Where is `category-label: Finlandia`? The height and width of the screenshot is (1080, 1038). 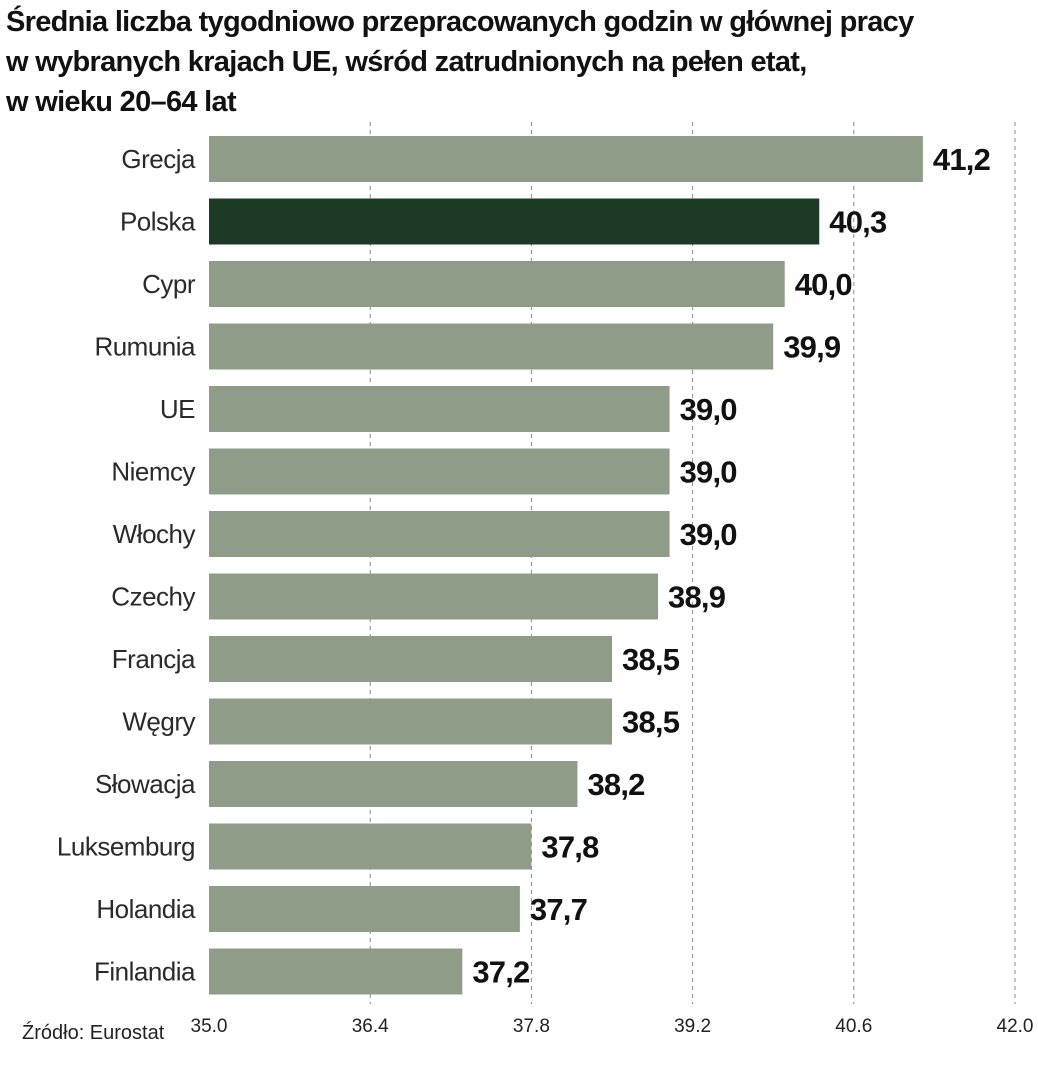 category-label: Finlandia is located at coordinates (145, 972).